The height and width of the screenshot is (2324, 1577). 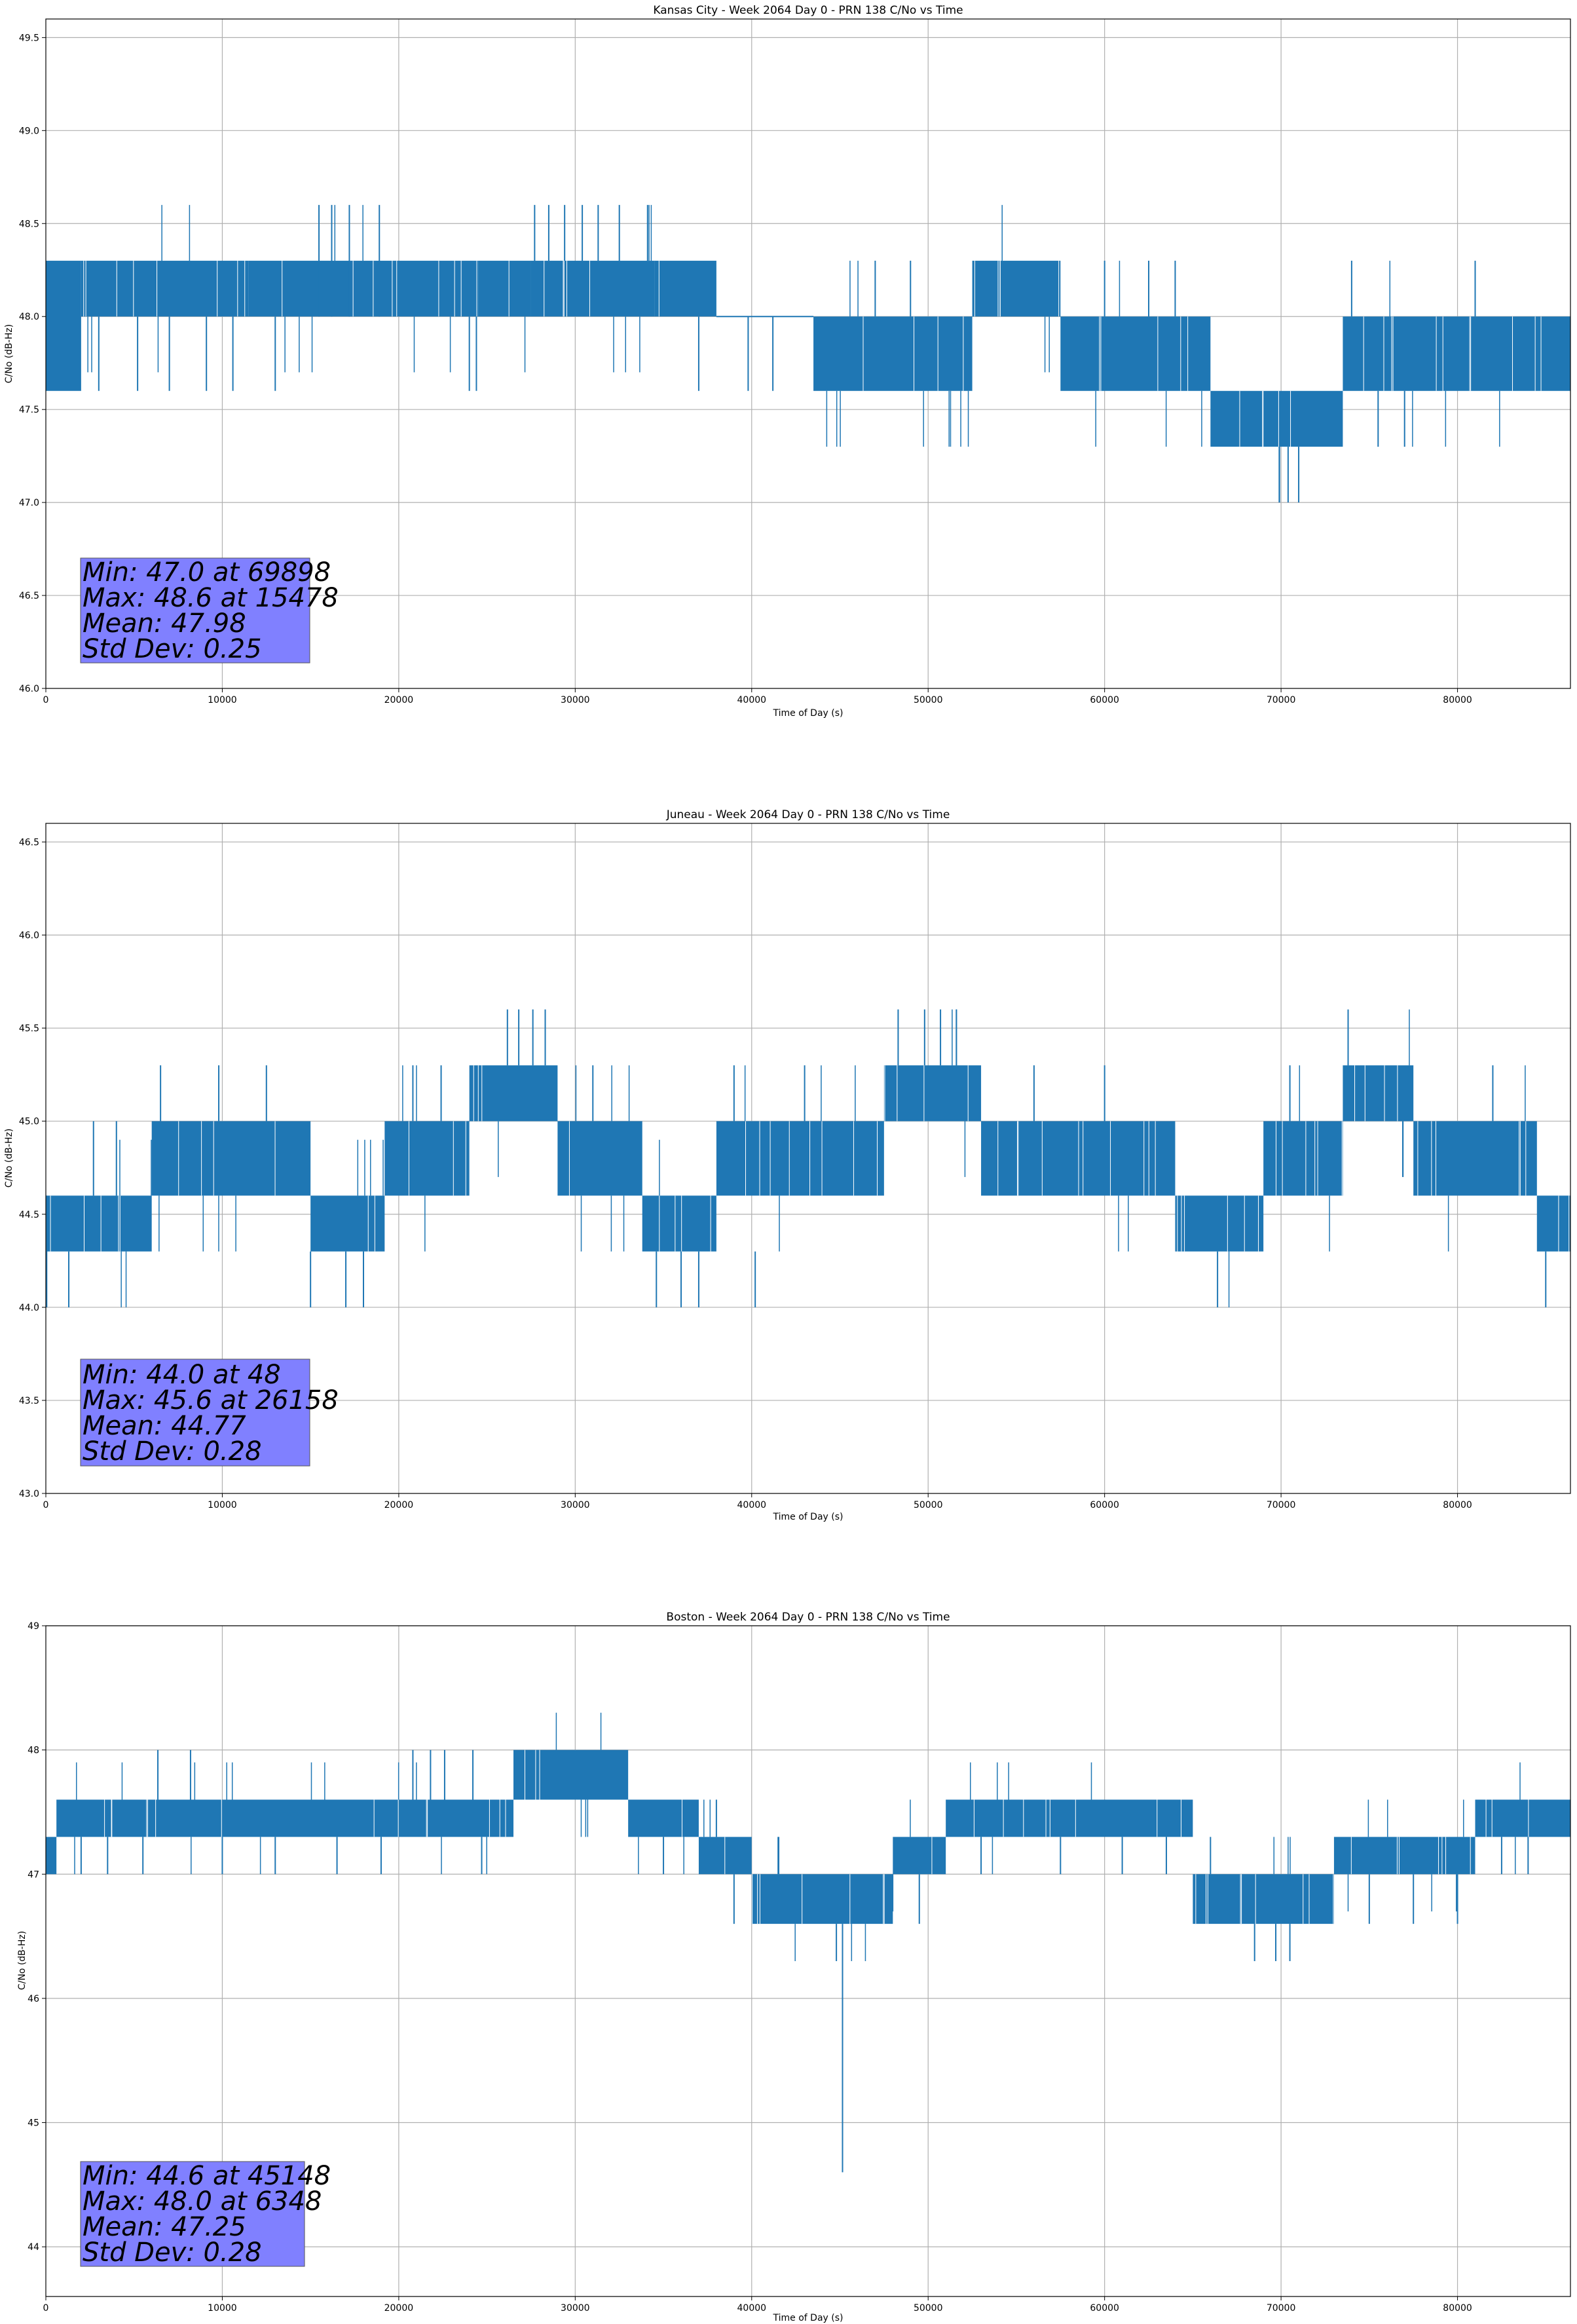 What do you see at coordinates (164, 2227) in the screenshot?
I see `stats-mean: Mean: 47.25` at bounding box center [164, 2227].